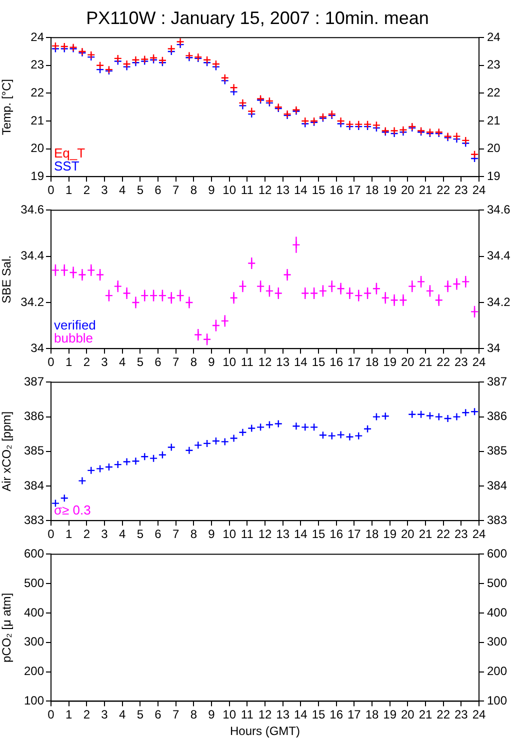 Image resolution: width=515 pixels, height=739 pixels. Describe the element at coordinates (497, 583) in the screenshot. I see `y2-tick-label: 500` at that location.